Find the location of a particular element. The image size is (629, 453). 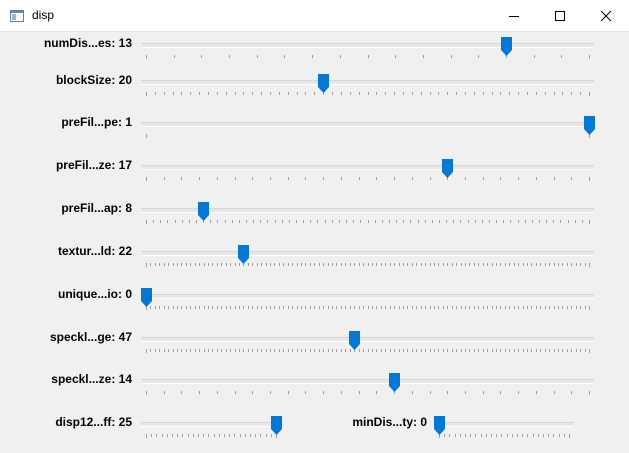

slider-ticks is located at coordinates (504, 436).